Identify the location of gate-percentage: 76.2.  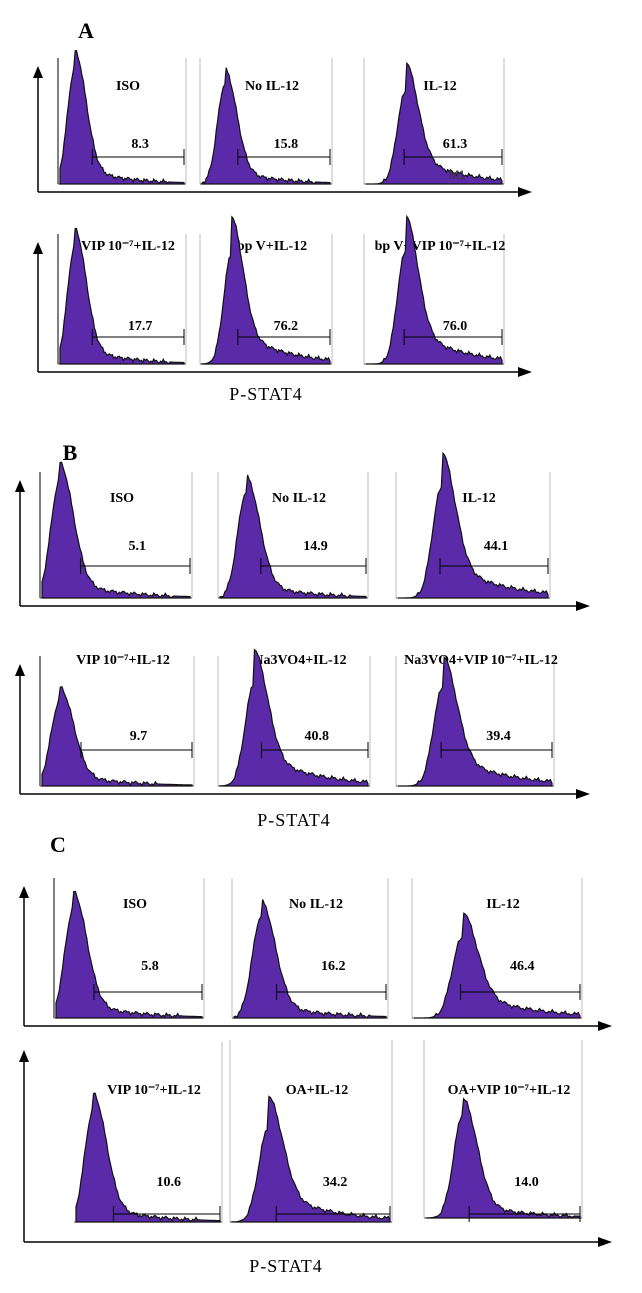
(286, 326).